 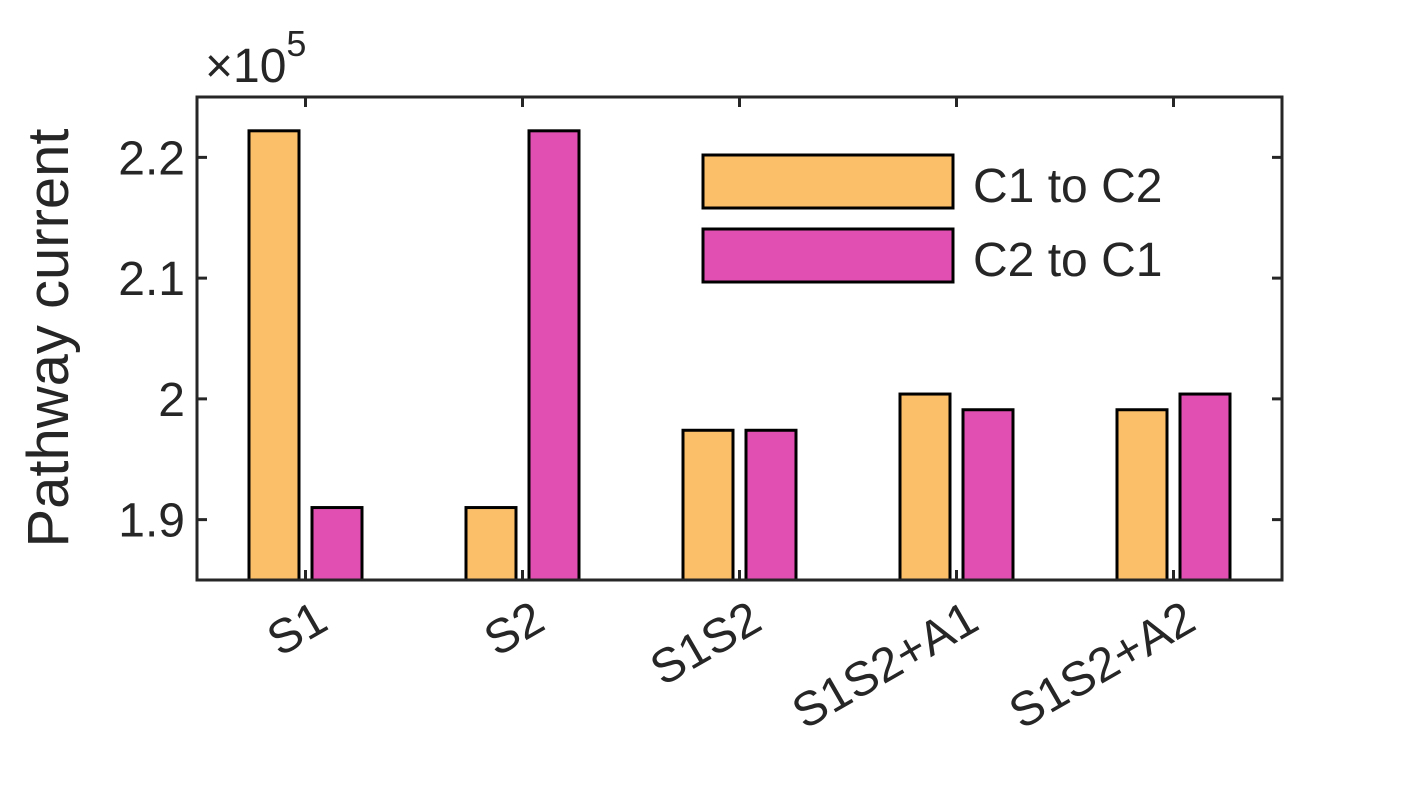 I want to click on legend-swatch-c2-to-c1, so click(x=828, y=255).